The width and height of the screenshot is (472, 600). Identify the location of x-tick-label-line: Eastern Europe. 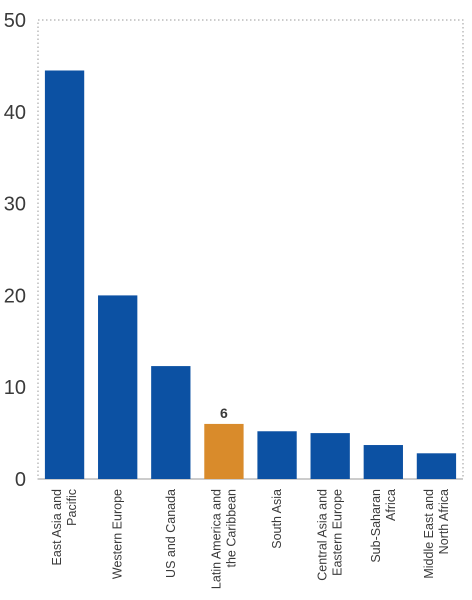
(338, 532).